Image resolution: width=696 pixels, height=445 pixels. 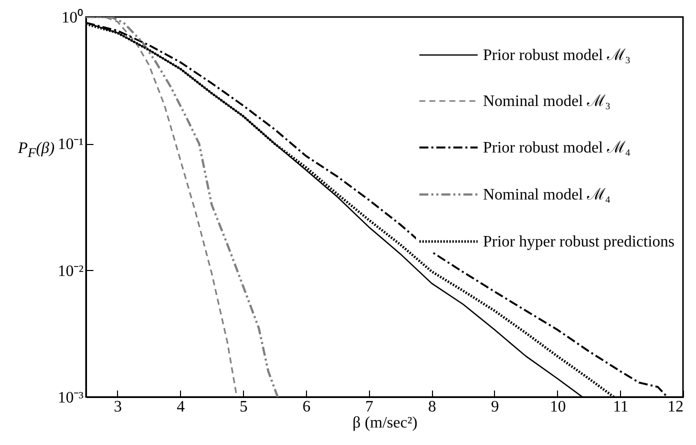 What do you see at coordinates (557, 148) in the screenshot?
I see `legend-label: Prior robust model ℳ₄` at bounding box center [557, 148].